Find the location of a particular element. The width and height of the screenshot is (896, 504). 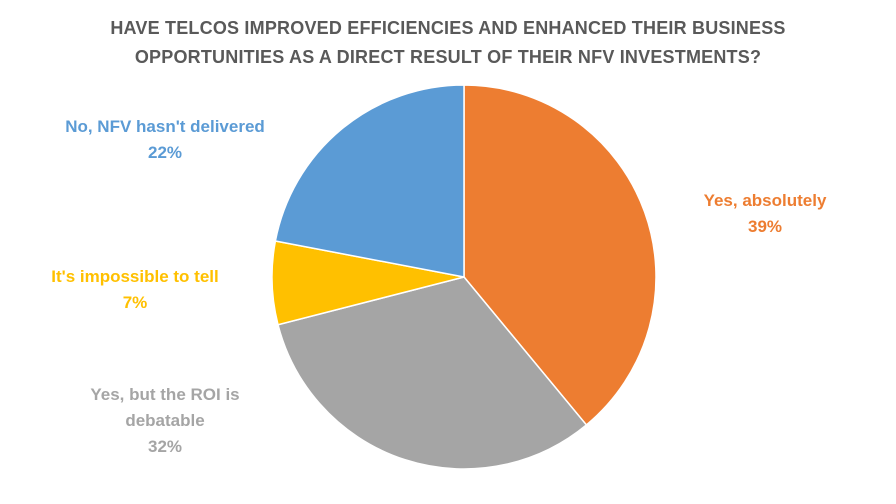

label-impossible-text: It's impossible to tell is located at coordinates (135, 276).